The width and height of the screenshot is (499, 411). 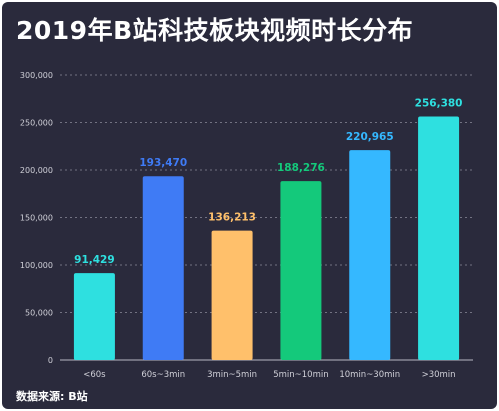 What do you see at coordinates (36, 218) in the screenshot?
I see `y-tick-label: 150,000` at bounding box center [36, 218].